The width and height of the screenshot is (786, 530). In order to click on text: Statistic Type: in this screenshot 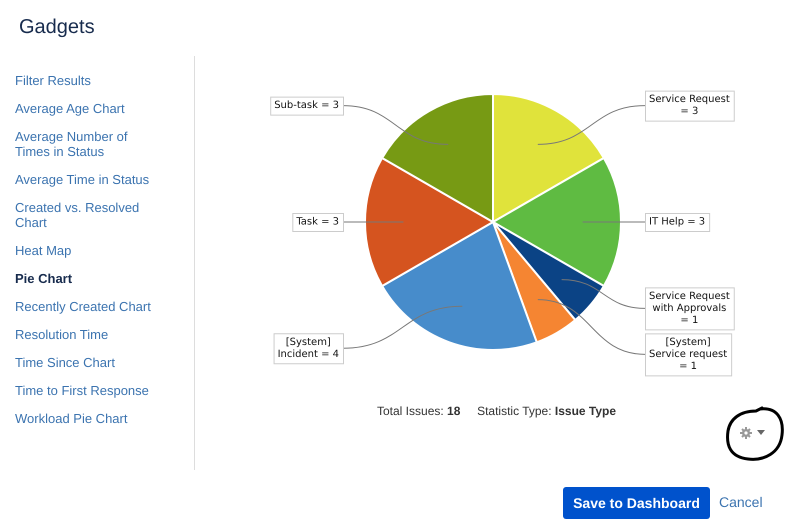, I will do `click(514, 411)`.